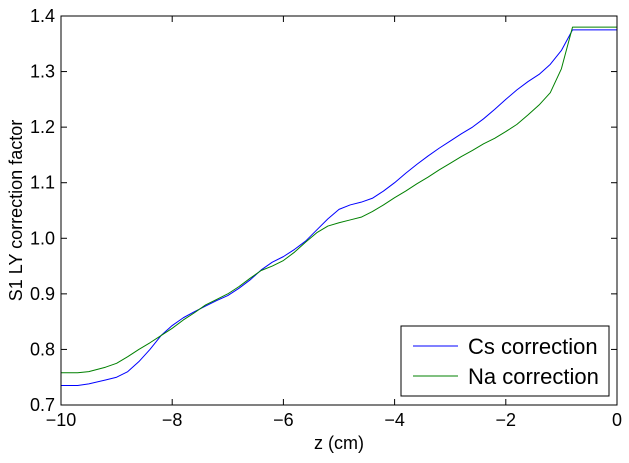 This screenshot has width=629, height=463. Describe the element at coordinates (617, 420) in the screenshot. I see `x-tick-label: 0` at that location.